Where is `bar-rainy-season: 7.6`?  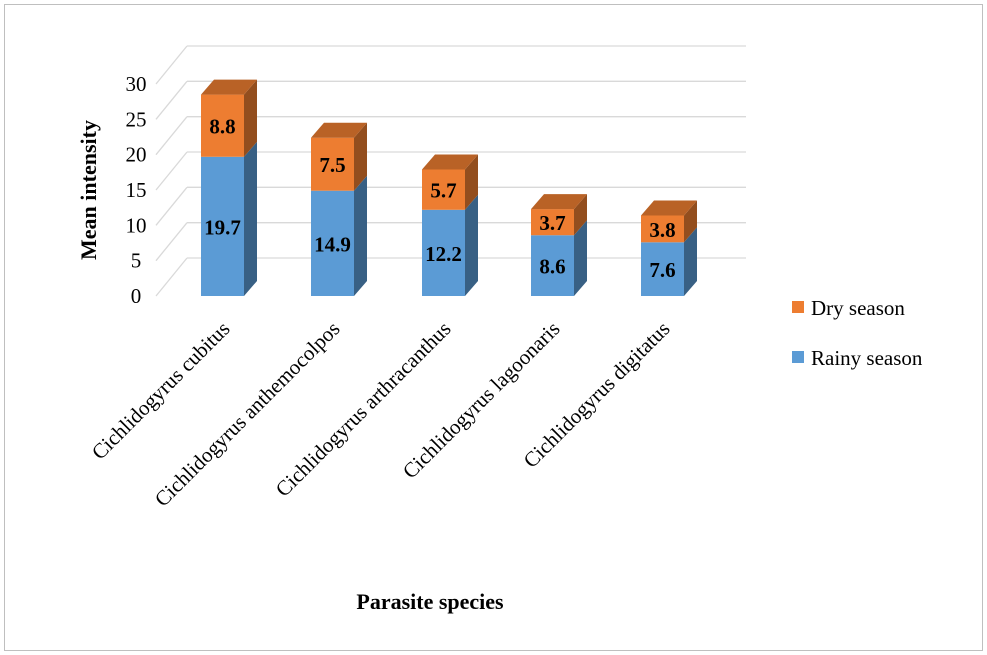 bar-rainy-season: 7.6 is located at coordinates (669, 261).